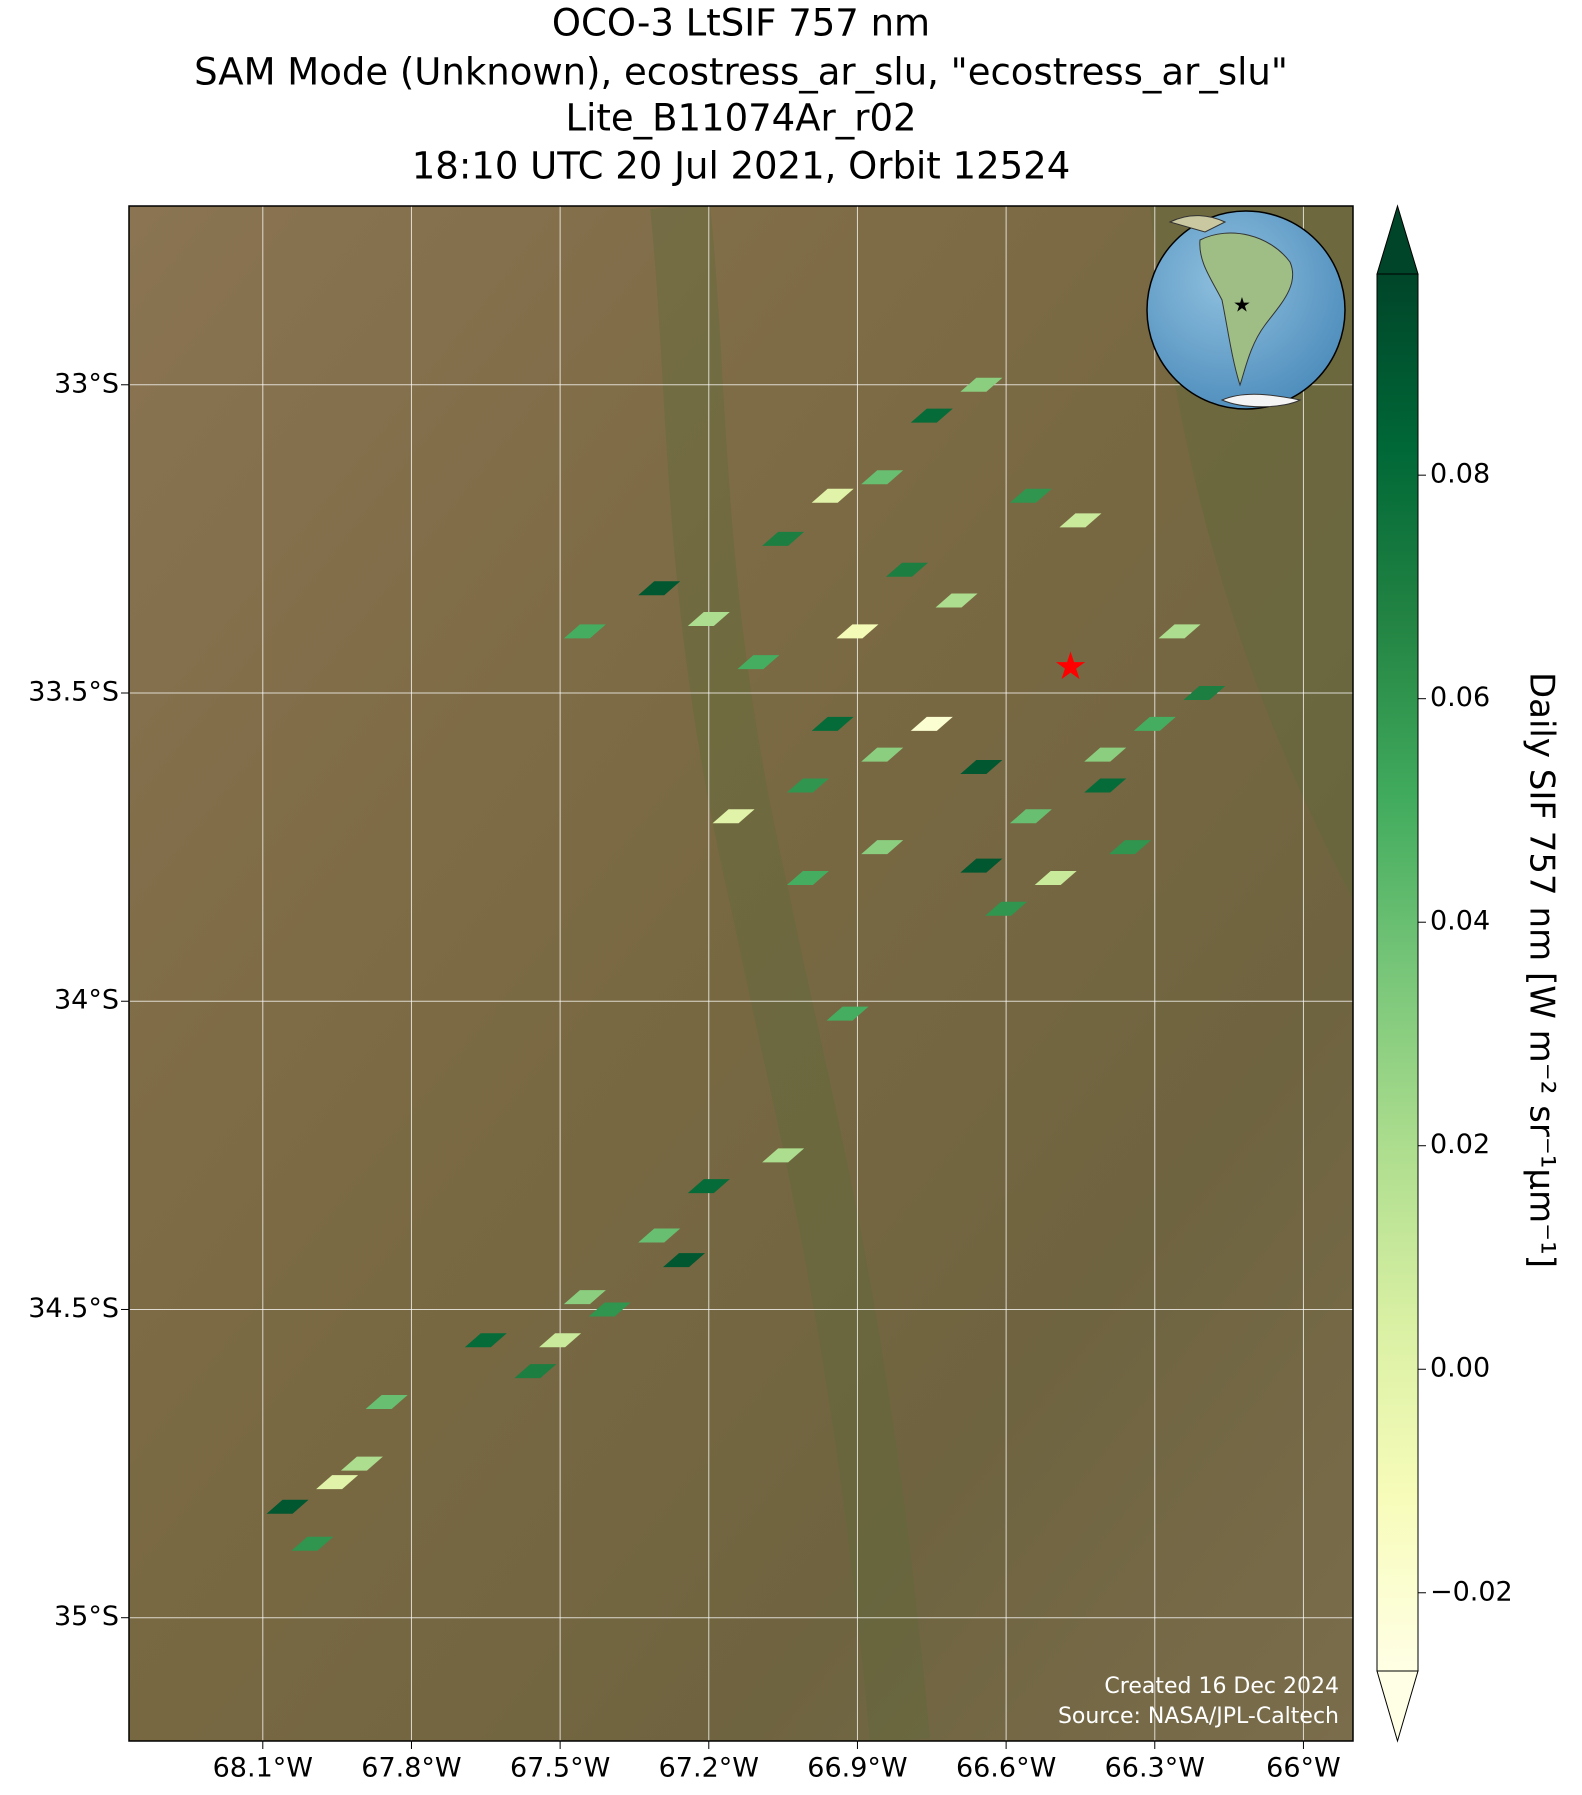 The width and height of the screenshot is (1582, 1795). Describe the element at coordinates (560, 1768) in the screenshot. I see `x-tick-label: 67.5°W` at that location.